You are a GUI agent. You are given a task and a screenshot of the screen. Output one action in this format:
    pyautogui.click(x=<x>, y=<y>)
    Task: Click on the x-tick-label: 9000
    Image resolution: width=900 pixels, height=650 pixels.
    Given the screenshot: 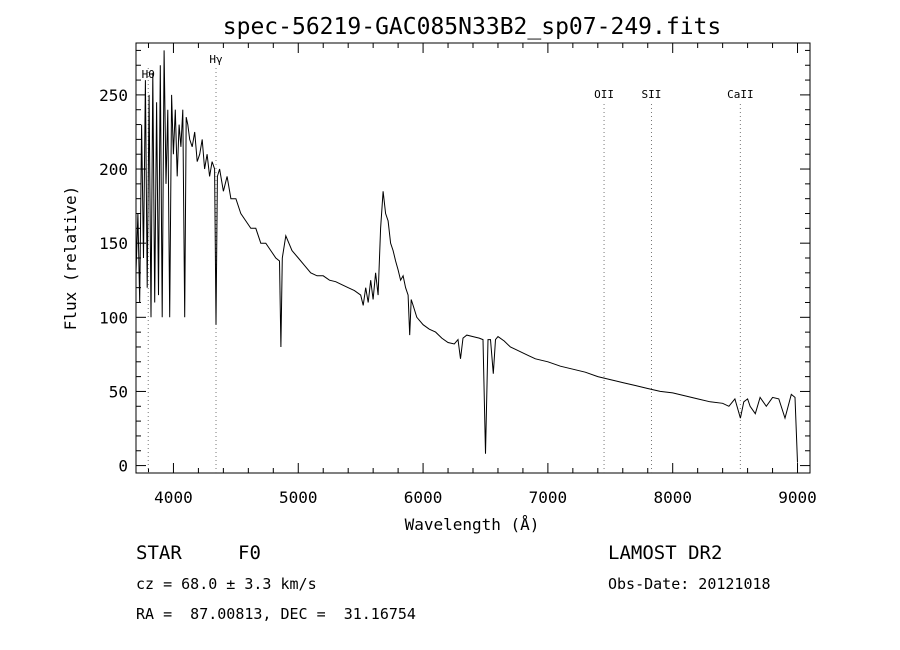 What is the action you would take?
    pyautogui.click(x=797, y=497)
    